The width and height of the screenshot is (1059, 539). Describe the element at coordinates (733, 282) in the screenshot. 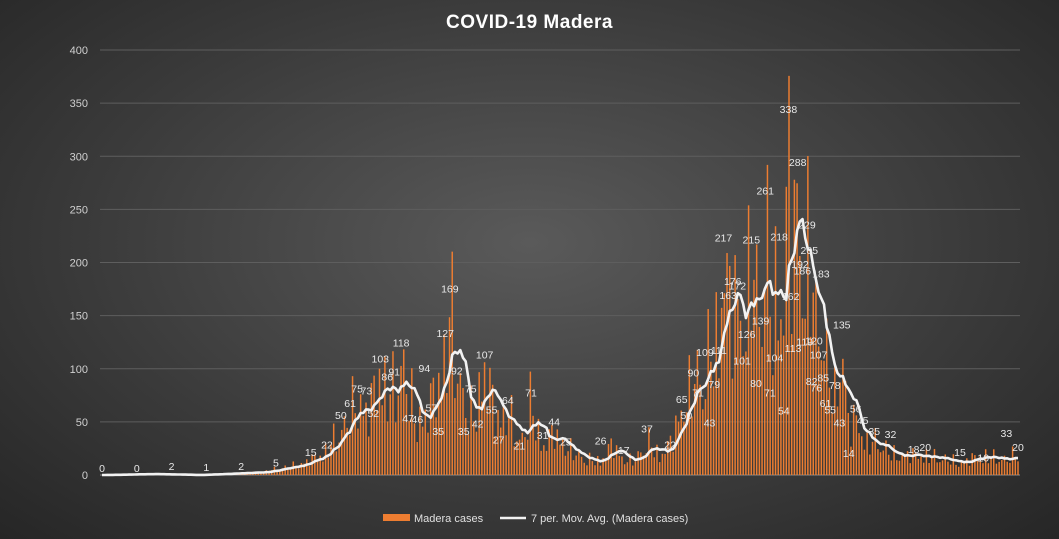

I see `data-label: 176` at that location.